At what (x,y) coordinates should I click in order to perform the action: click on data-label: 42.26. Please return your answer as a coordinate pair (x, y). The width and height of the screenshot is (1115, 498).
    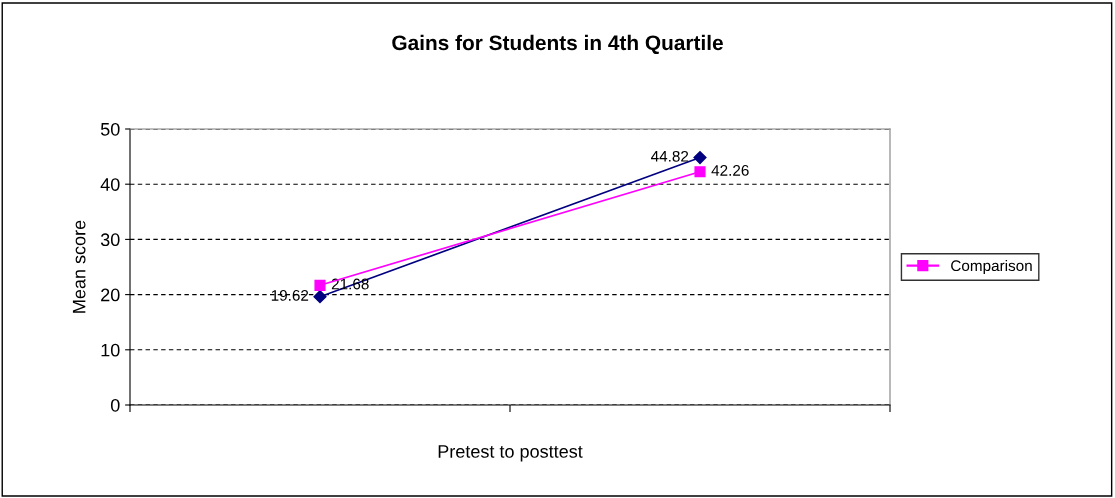
    Looking at the image, I should click on (730, 170).